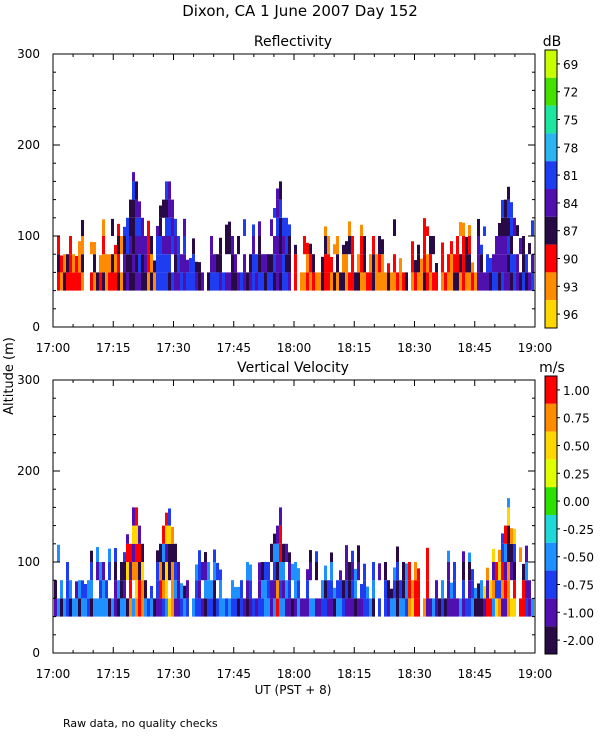 This screenshot has width=600, height=750. Describe the element at coordinates (570, 232) in the screenshot. I see `colorbar-label: 87` at that location.